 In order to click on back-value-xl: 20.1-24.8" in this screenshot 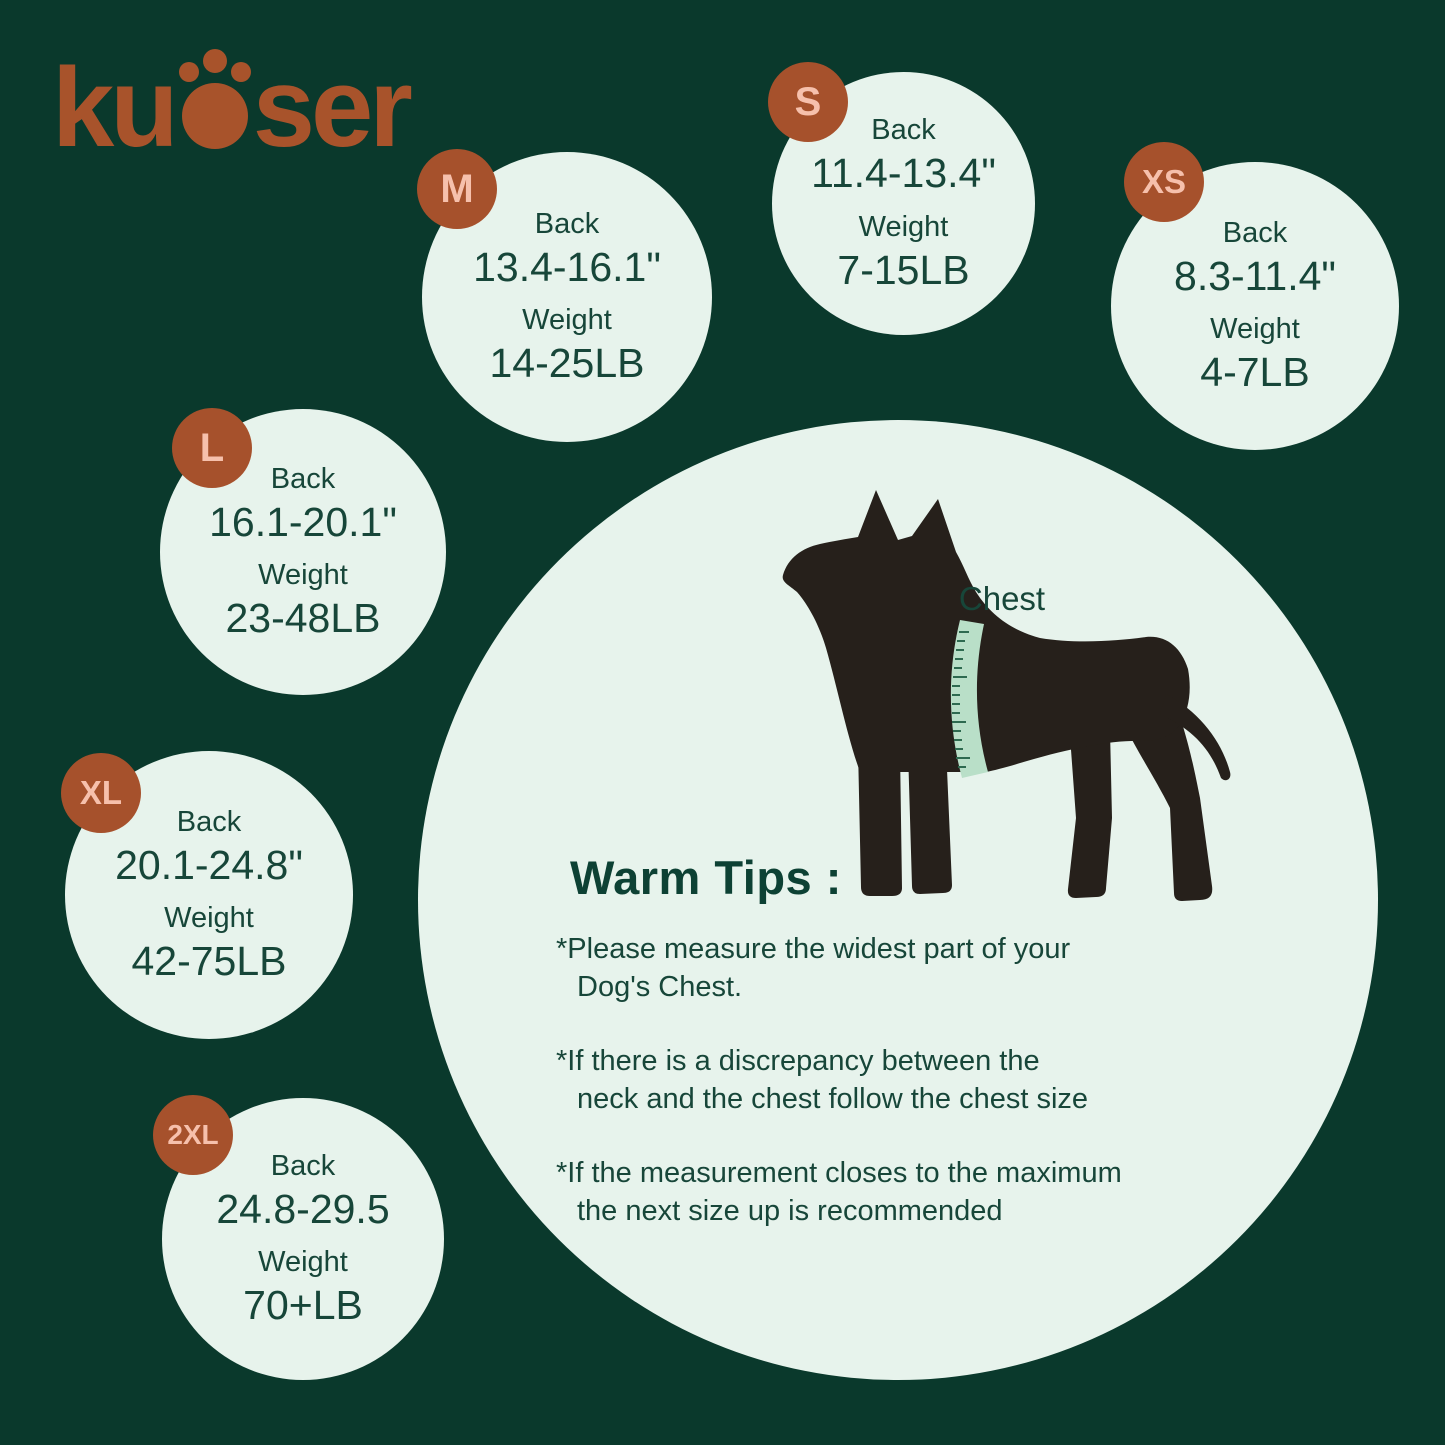, I will do `click(209, 864)`.